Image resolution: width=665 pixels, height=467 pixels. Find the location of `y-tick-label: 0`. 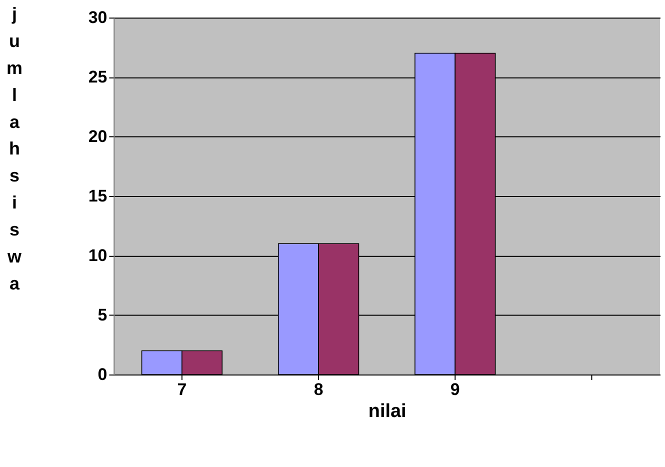

y-tick-label: 0 is located at coordinates (103, 374).